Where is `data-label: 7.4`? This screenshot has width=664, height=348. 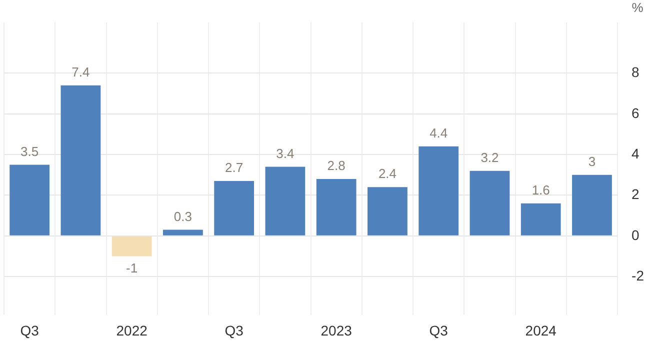
data-label: 7.4 is located at coordinates (81, 72).